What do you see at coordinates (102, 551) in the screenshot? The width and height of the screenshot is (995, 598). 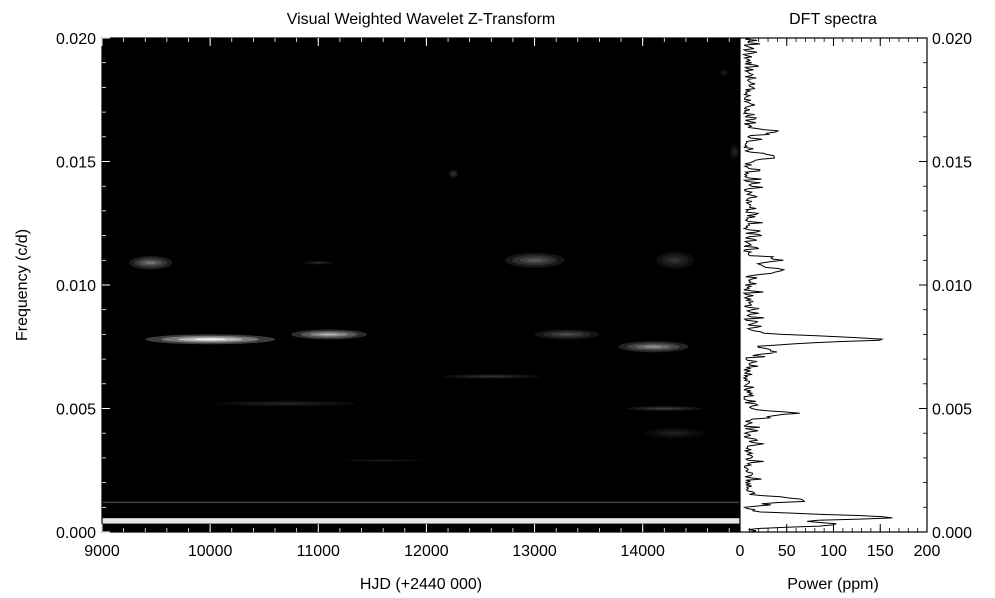 I see `x-tick-label: 9000` at bounding box center [102, 551].